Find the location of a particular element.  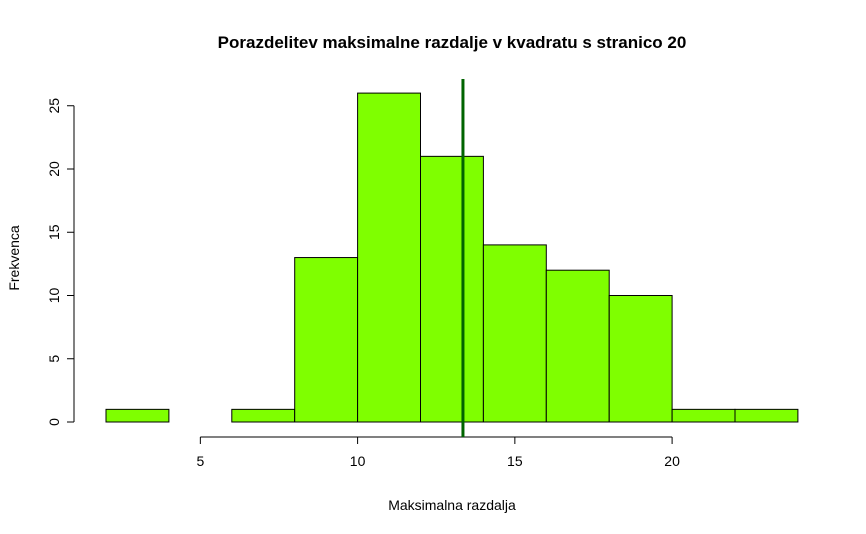

x-tick-label: 20 is located at coordinates (672, 461).